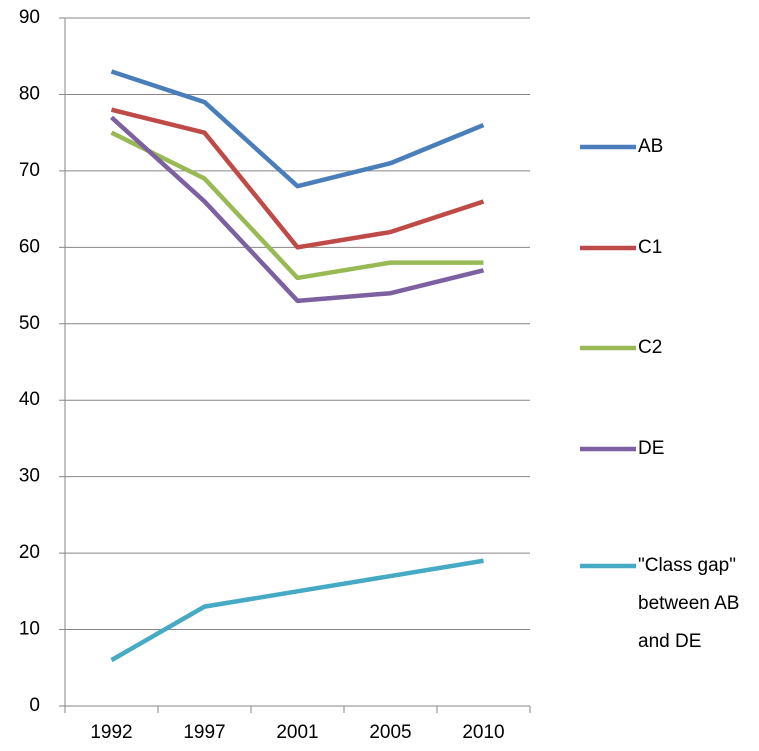 The image size is (759, 751). What do you see at coordinates (650, 247) in the screenshot?
I see `legend-label: C1` at bounding box center [650, 247].